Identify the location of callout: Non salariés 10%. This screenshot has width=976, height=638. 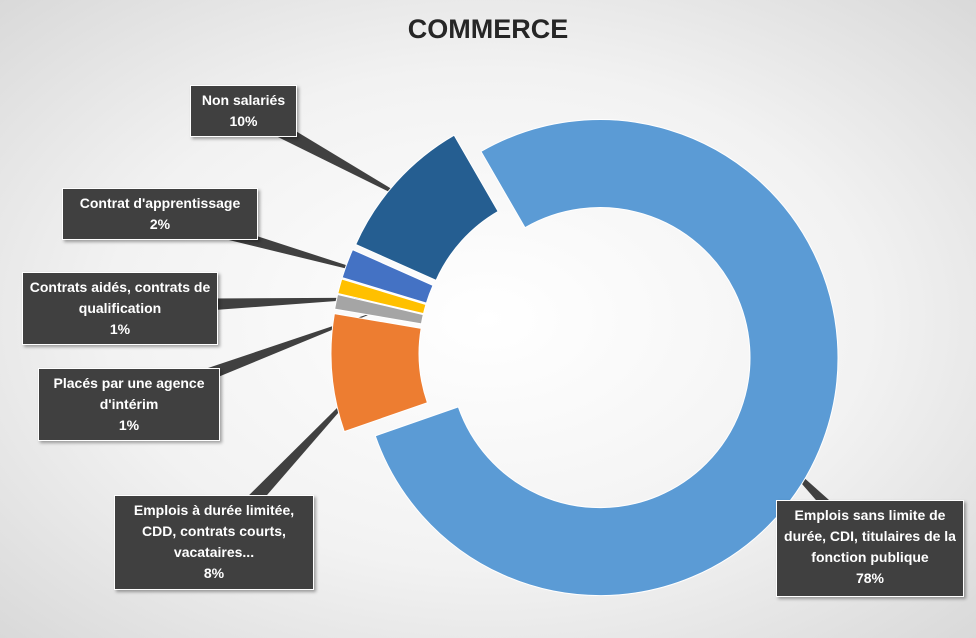
(243, 111).